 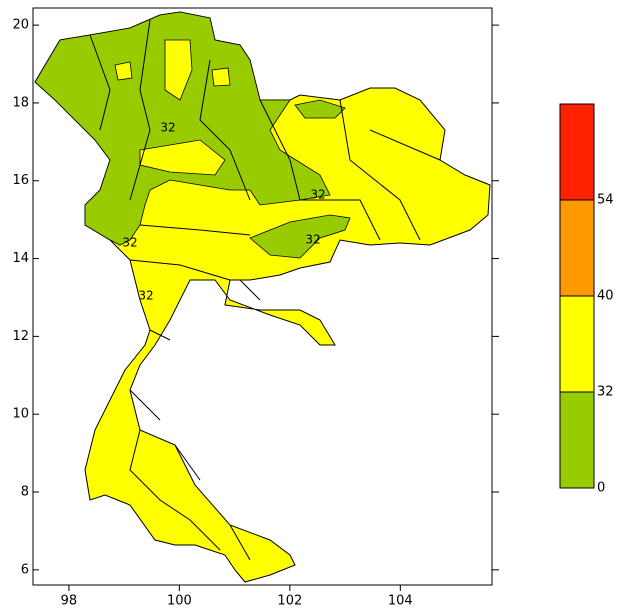 I want to click on y-tick-label: 6, so click(x=25, y=569).